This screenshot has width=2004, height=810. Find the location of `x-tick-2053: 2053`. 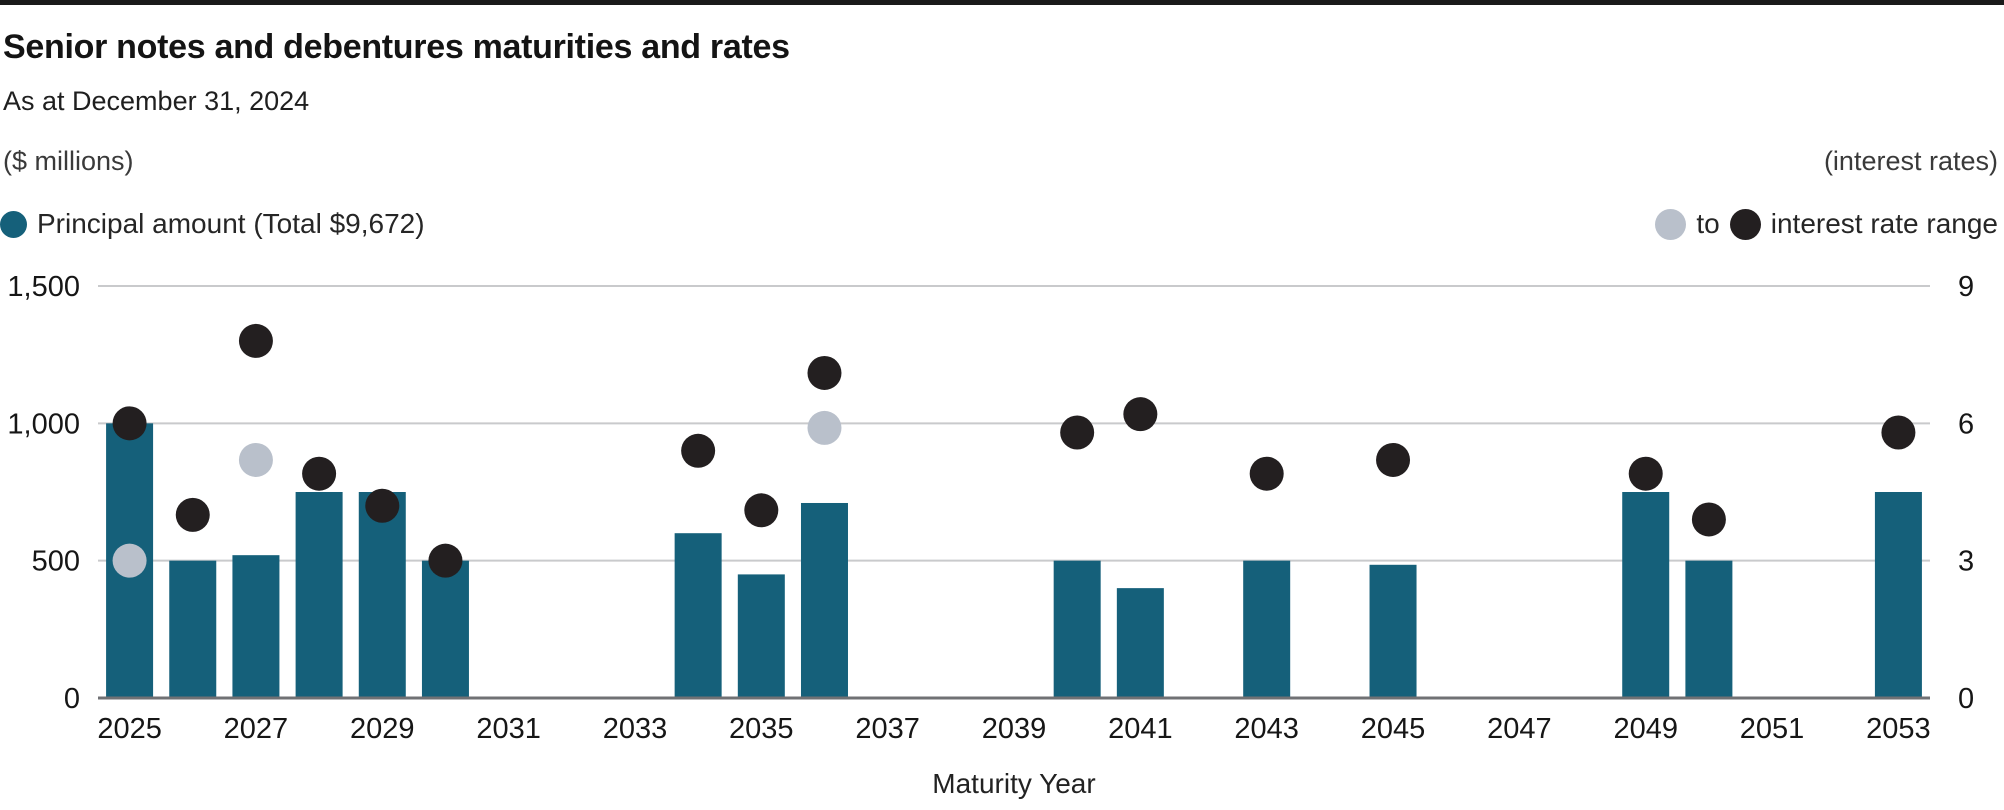

x-tick-2053: 2053 is located at coordinates (1898, 729).